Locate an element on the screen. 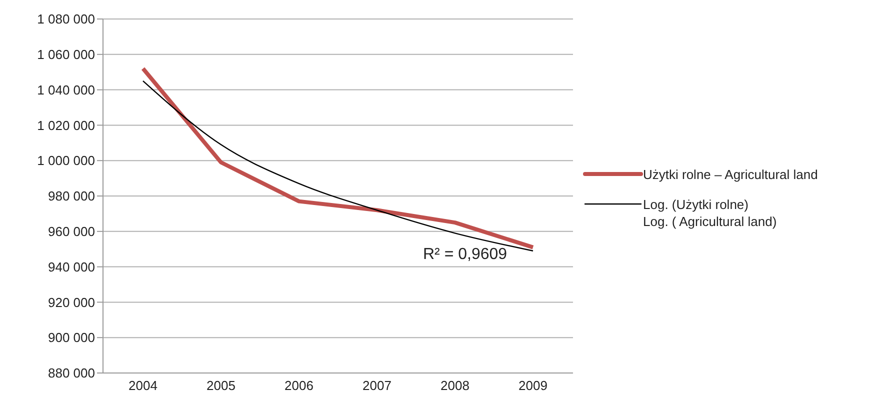 The image size is (871, 403). x-tick-label: 2008 is located at coordinates (455, 386).